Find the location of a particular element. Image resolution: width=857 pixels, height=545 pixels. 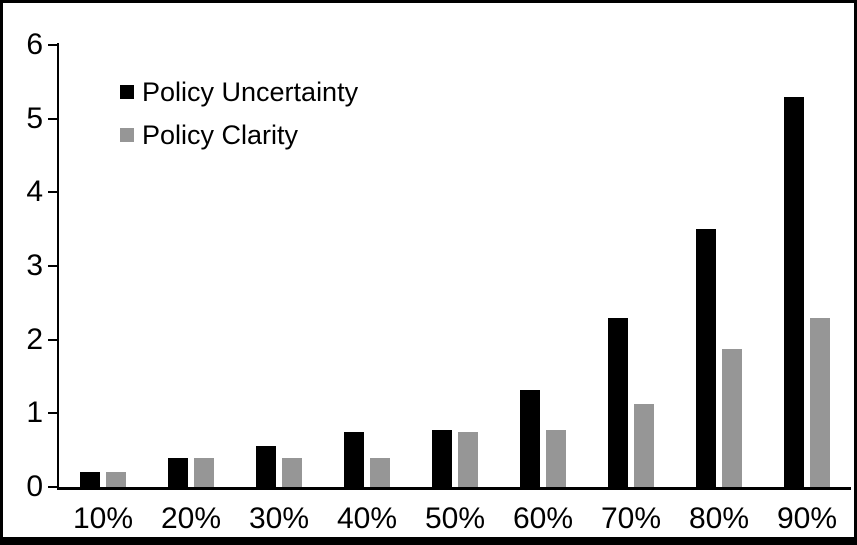

x-tick-label: 40% is located at coordinates (367, 518).